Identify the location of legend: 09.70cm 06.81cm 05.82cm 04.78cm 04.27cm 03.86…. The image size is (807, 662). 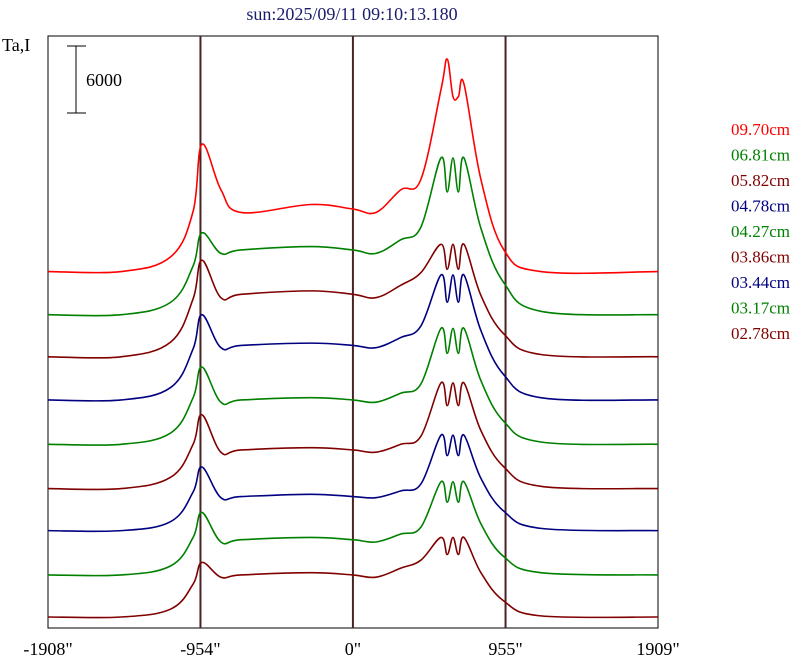
(760, 231).